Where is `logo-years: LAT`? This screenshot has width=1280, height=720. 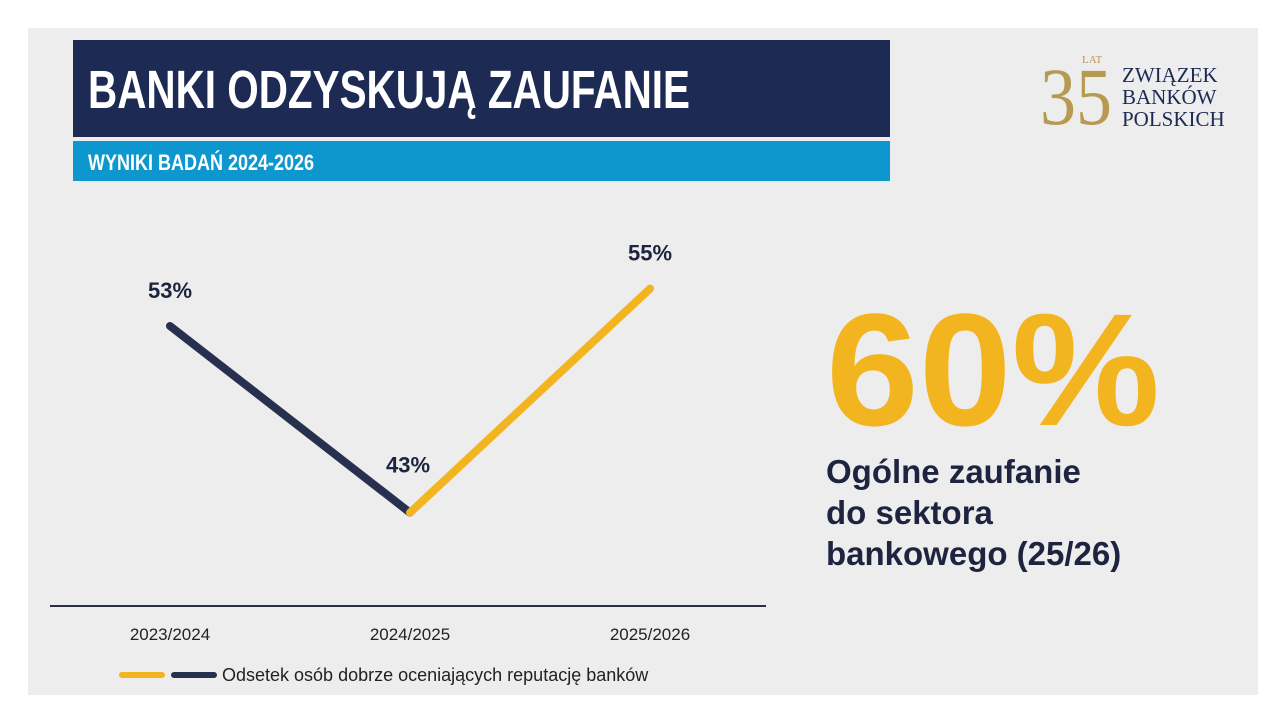 logo-years: LAT is located at coordinates (1092, 60).